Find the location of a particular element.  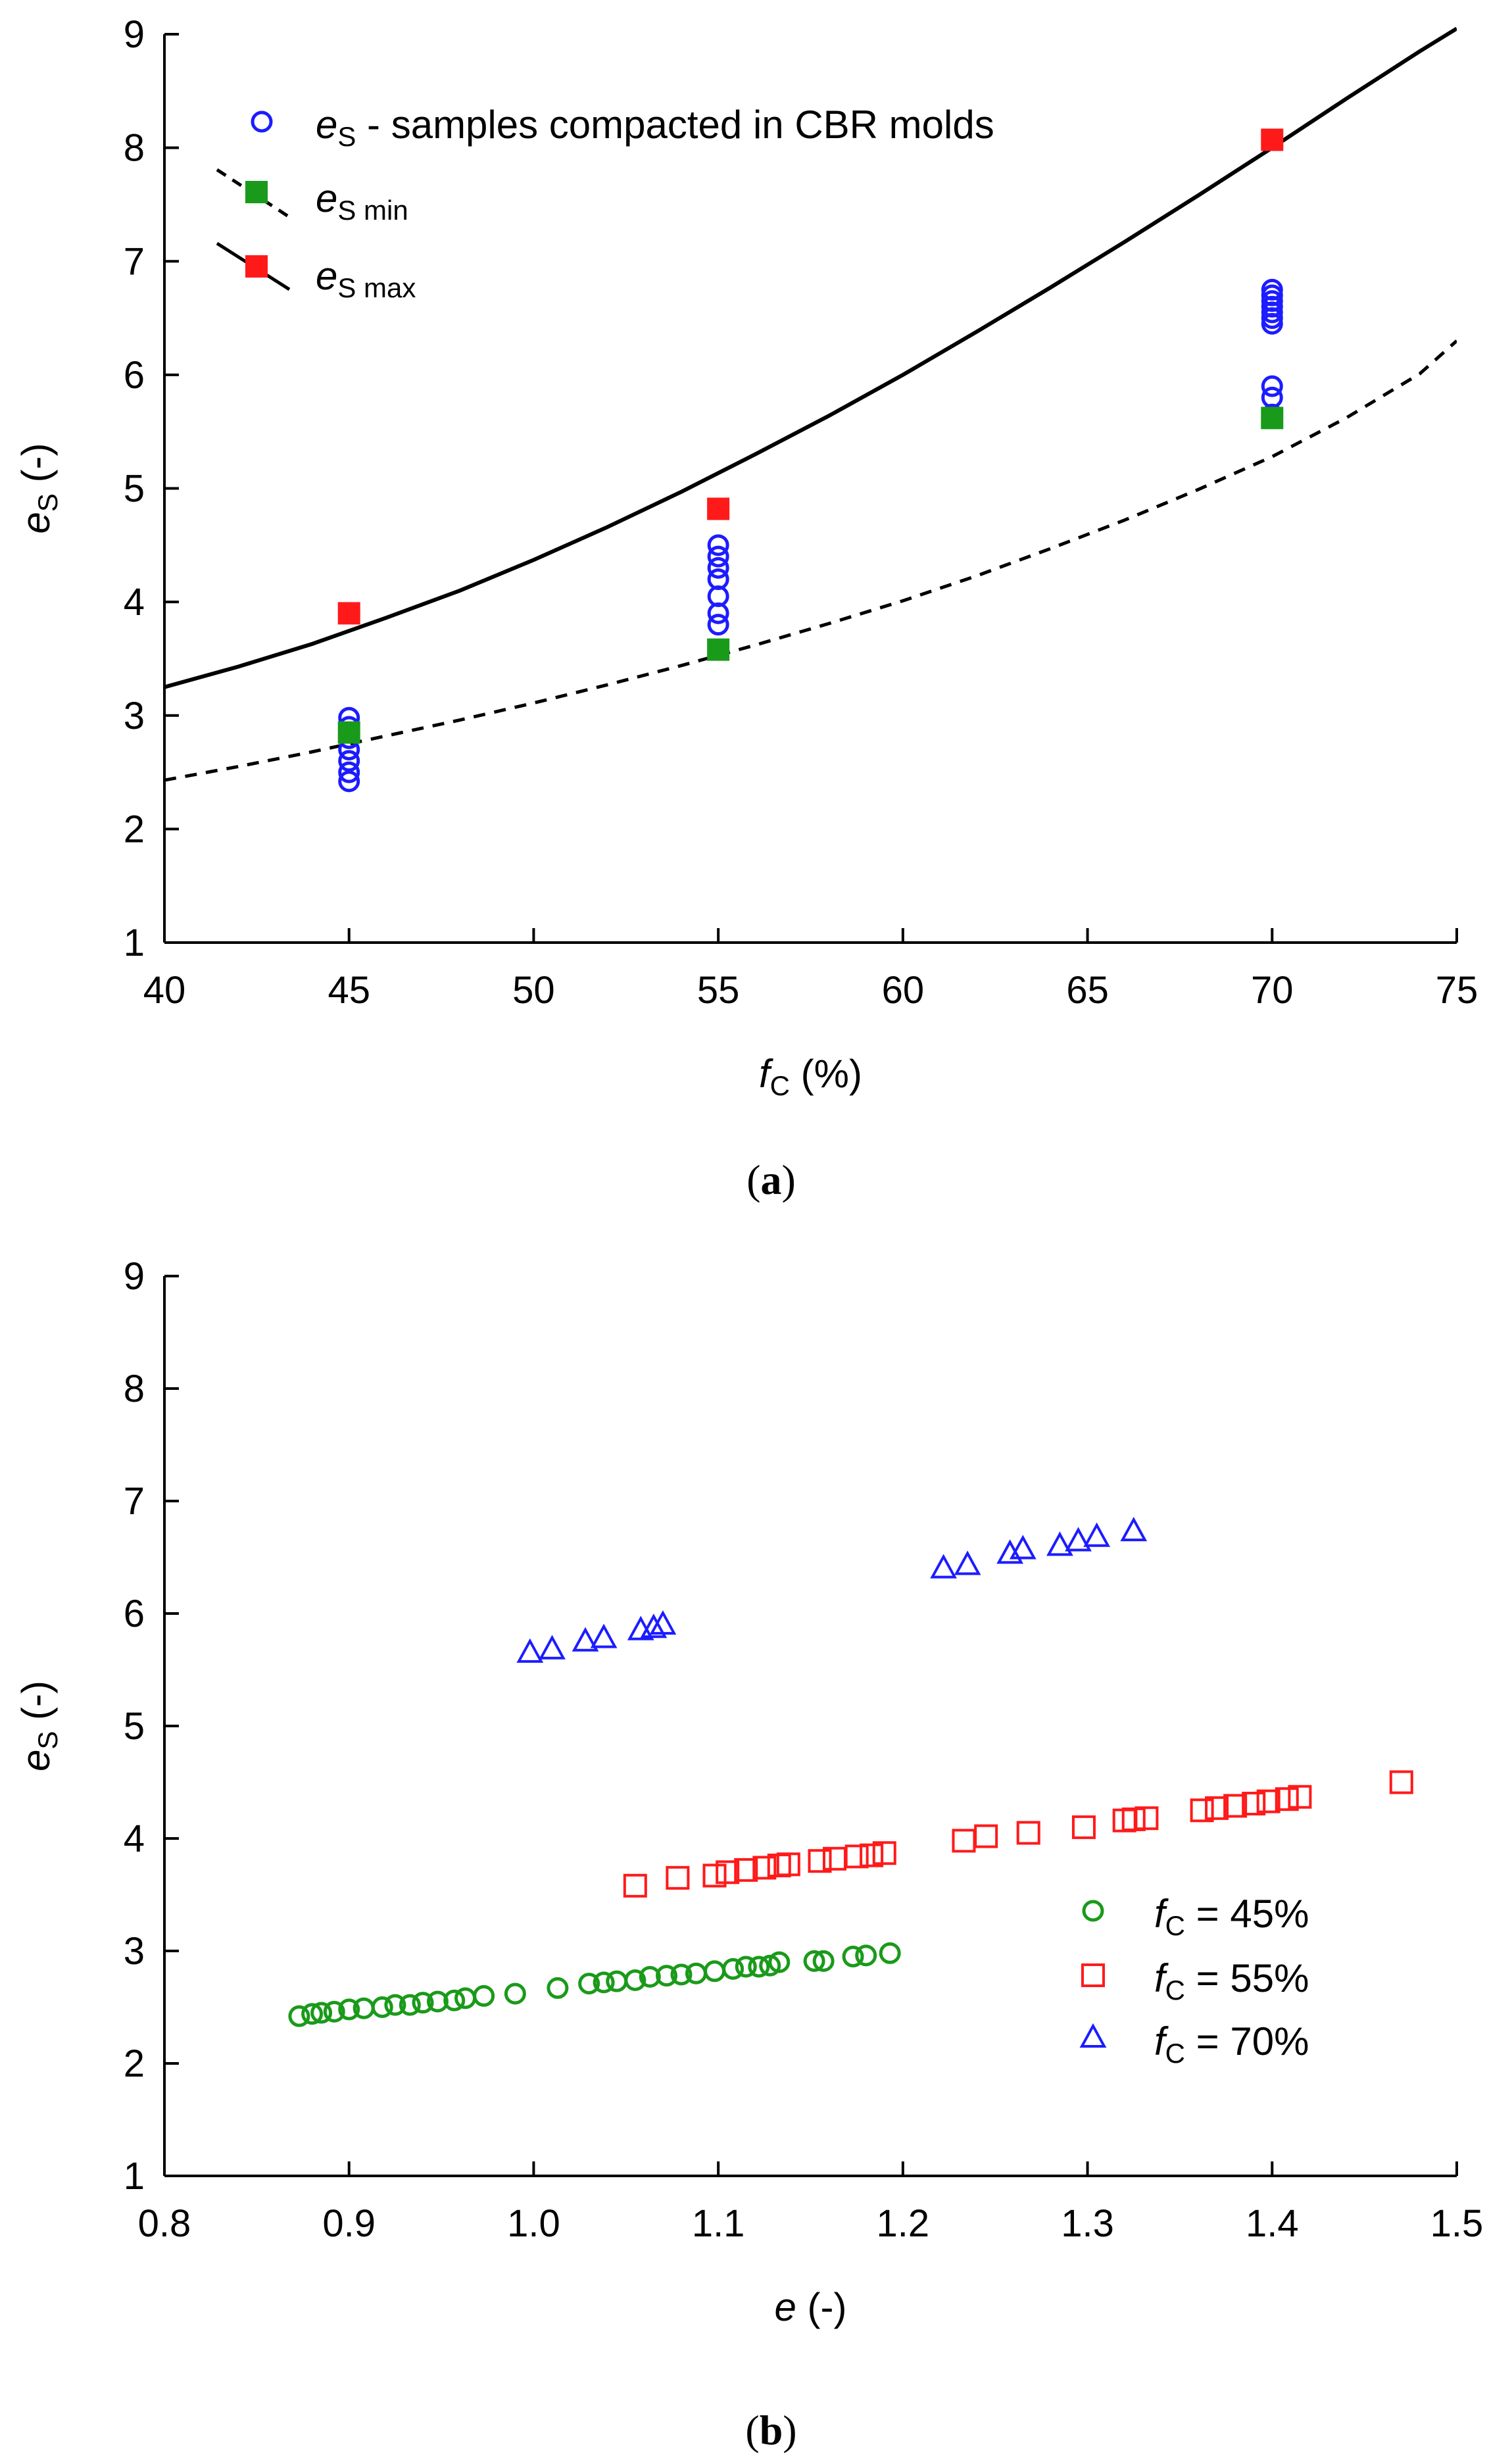

x-tick-label: 0.9 is located at coordinates (349, 2224).